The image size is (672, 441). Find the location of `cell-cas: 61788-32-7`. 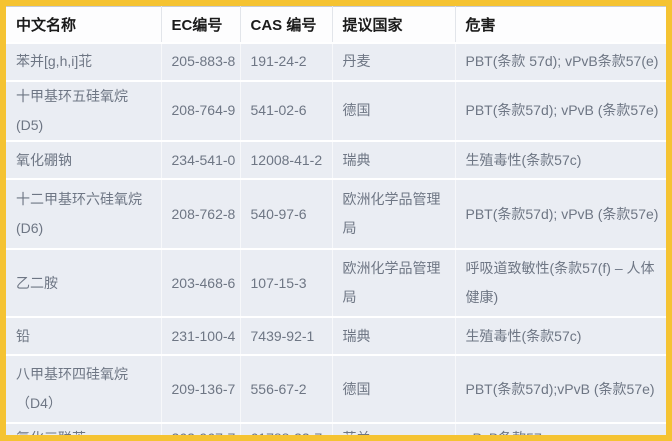

cell-cas: 61788-32-7 is located at coordinates (285, 429).